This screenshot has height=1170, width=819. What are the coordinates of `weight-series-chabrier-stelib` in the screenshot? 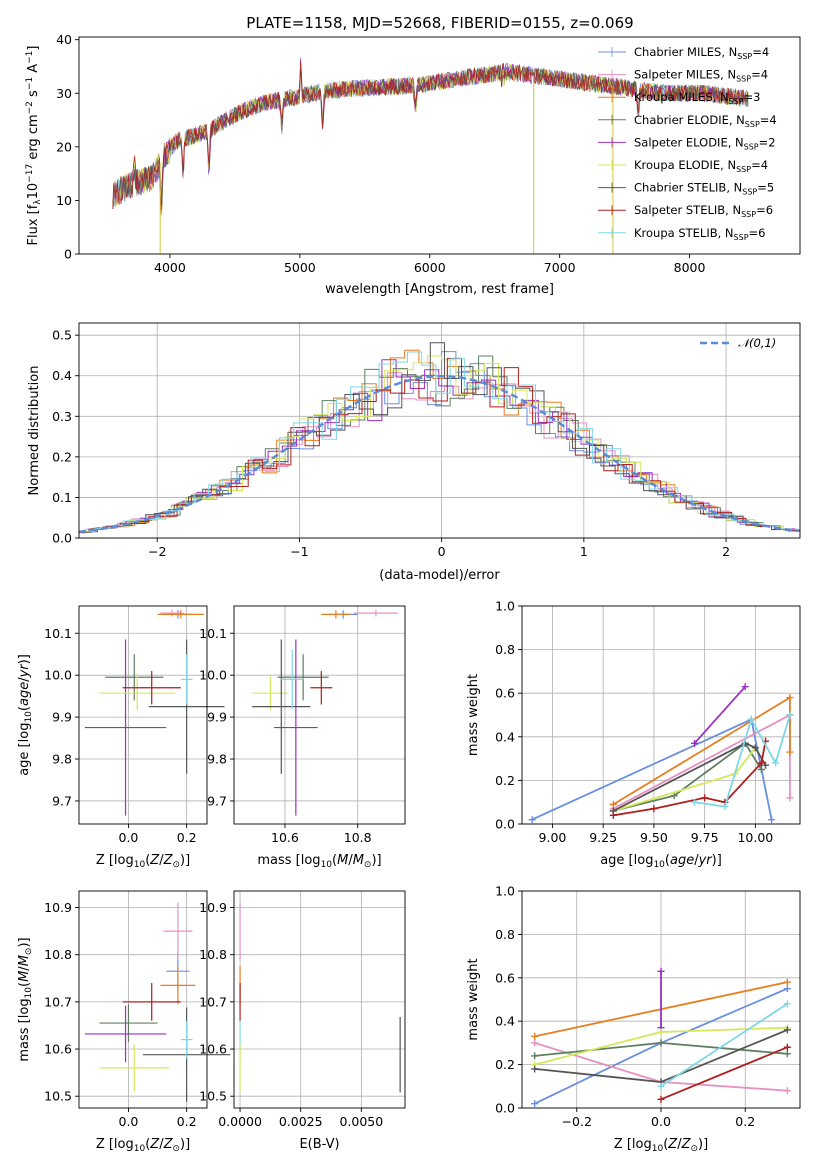 It's located at (689, 777).